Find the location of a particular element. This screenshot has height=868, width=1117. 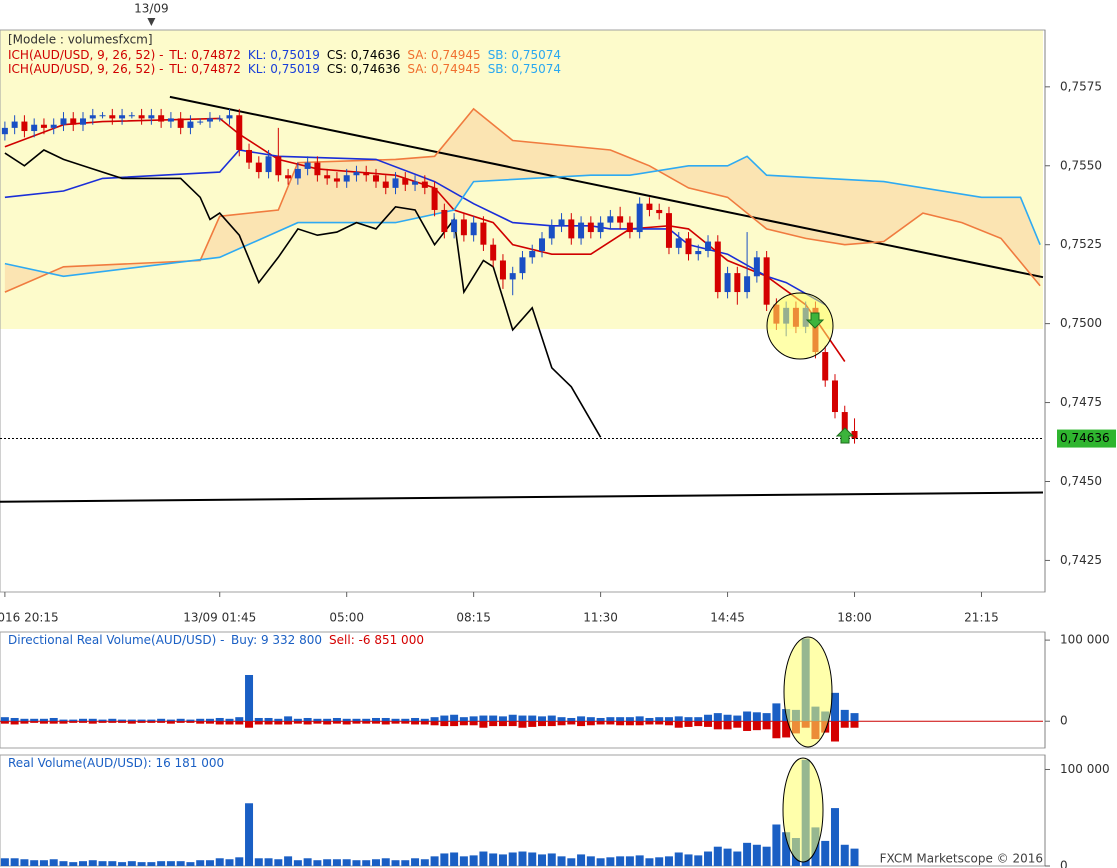

y-tick-label: 0 is located at coordinates (1064, 863).